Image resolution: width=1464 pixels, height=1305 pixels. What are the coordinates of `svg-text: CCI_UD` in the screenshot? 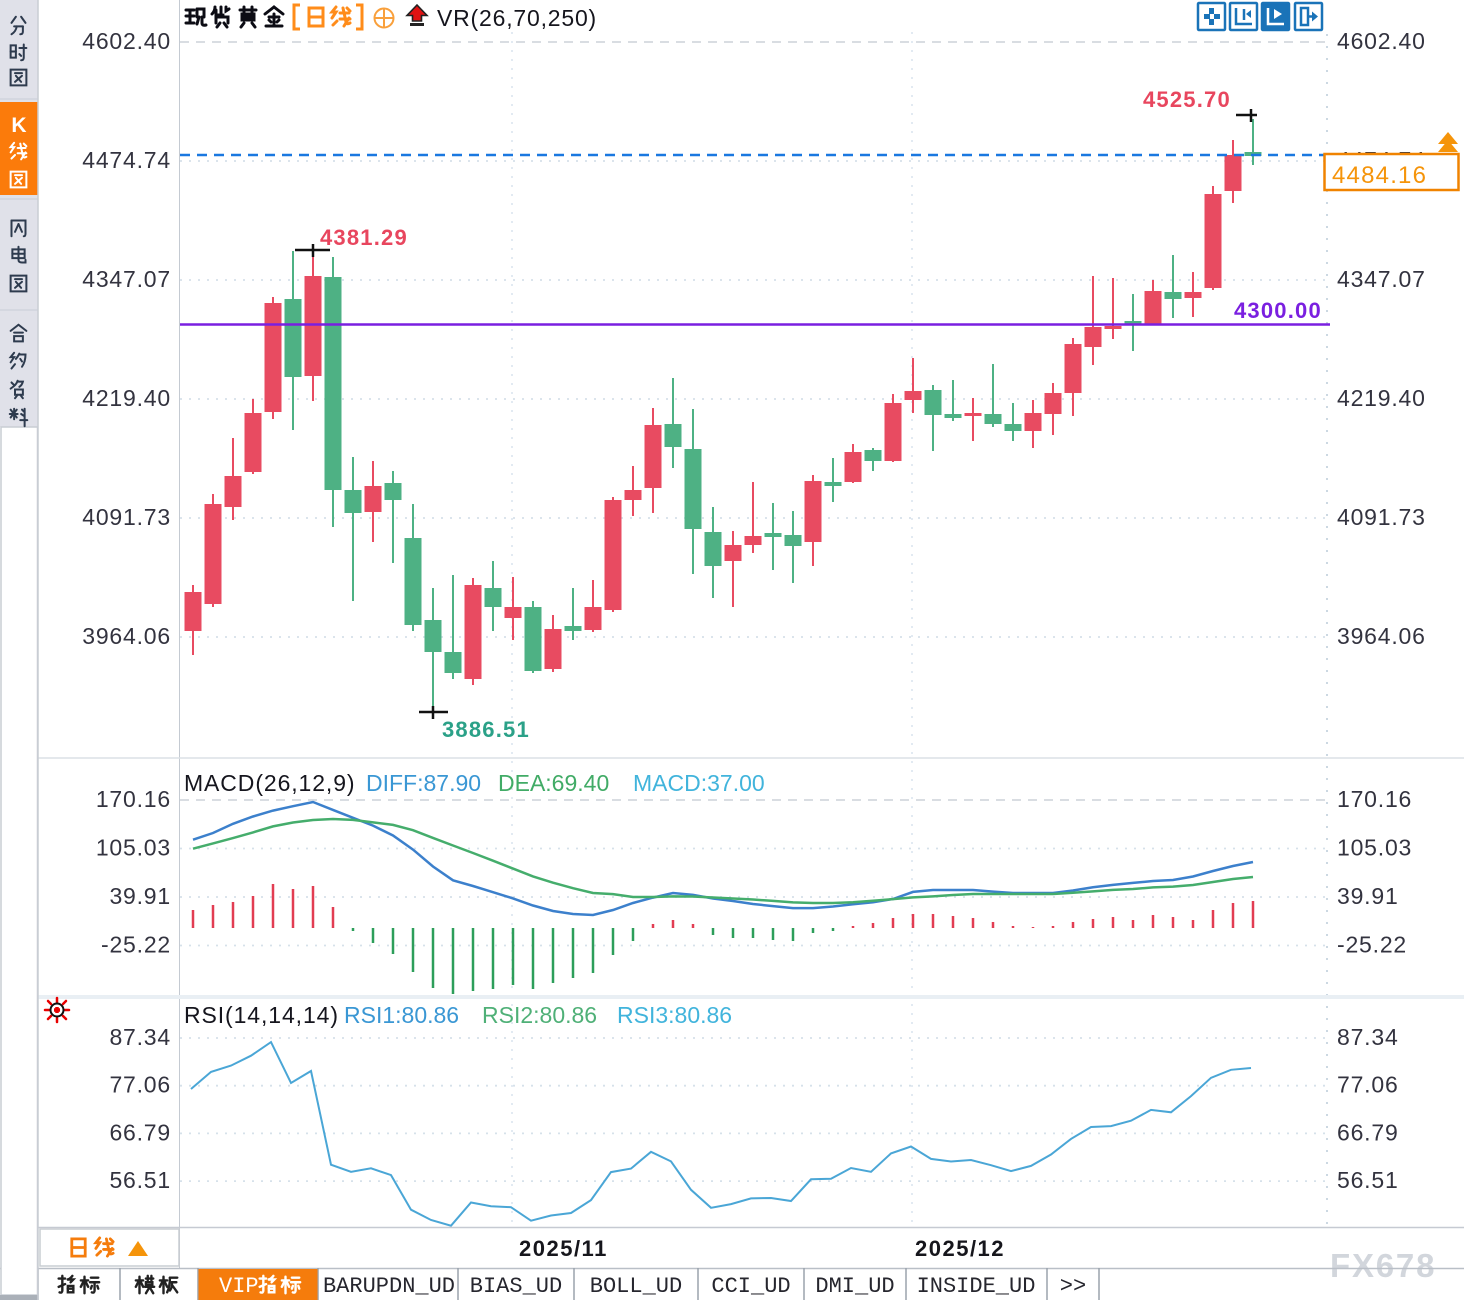 It's located at (750, 1286).